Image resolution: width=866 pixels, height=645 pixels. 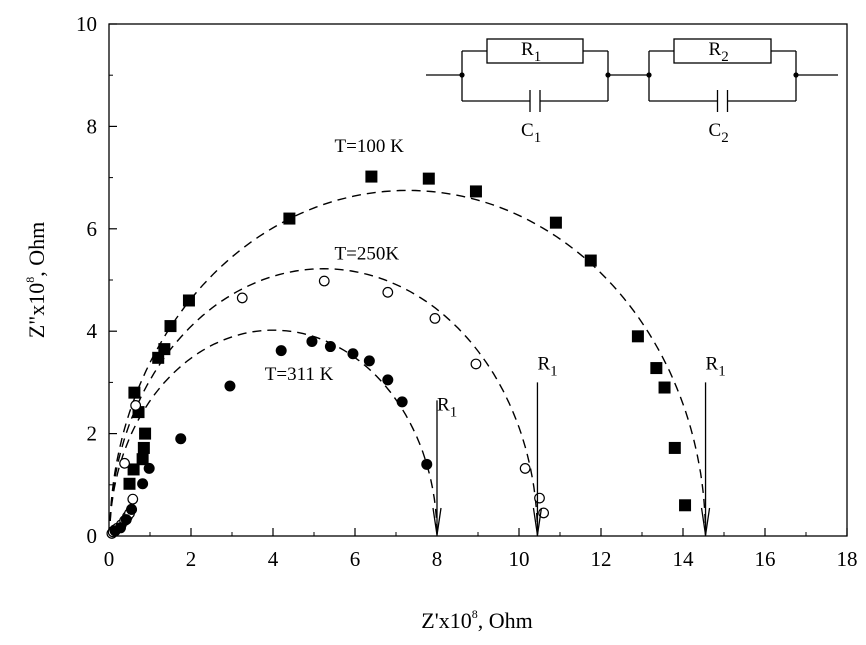 What do you see at coordinates (531, 52) in the screenshot?
I see `resistor-label: R1` at bounding box center [531, 52].